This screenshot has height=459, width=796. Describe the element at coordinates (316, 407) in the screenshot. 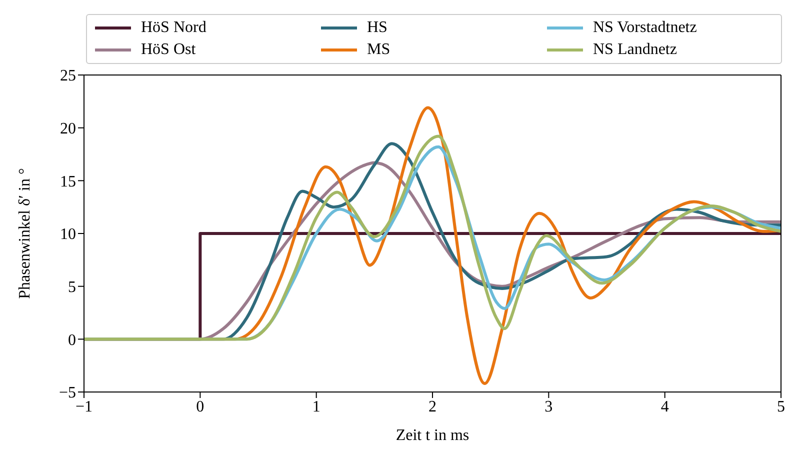

I see `x-tick-label: 1` at that location.